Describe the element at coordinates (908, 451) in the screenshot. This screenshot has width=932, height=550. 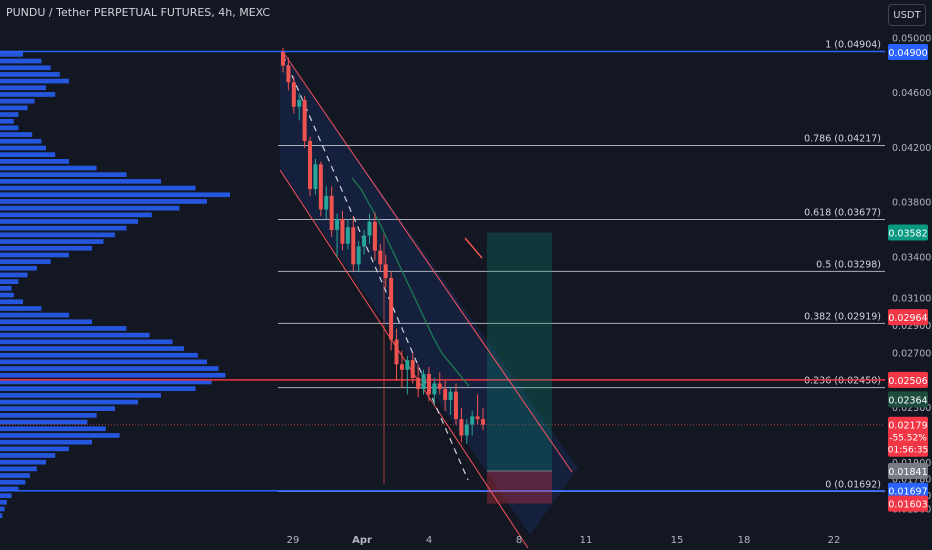
I see `last-price-countdown: 01:56:35` at that location.